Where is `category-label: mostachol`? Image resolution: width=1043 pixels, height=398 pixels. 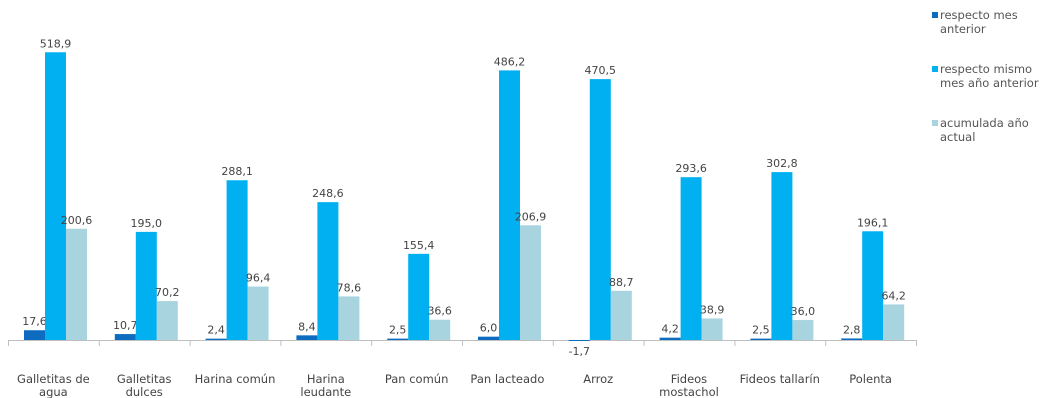 category-label: mostachol is located at coordinates (689, 391).